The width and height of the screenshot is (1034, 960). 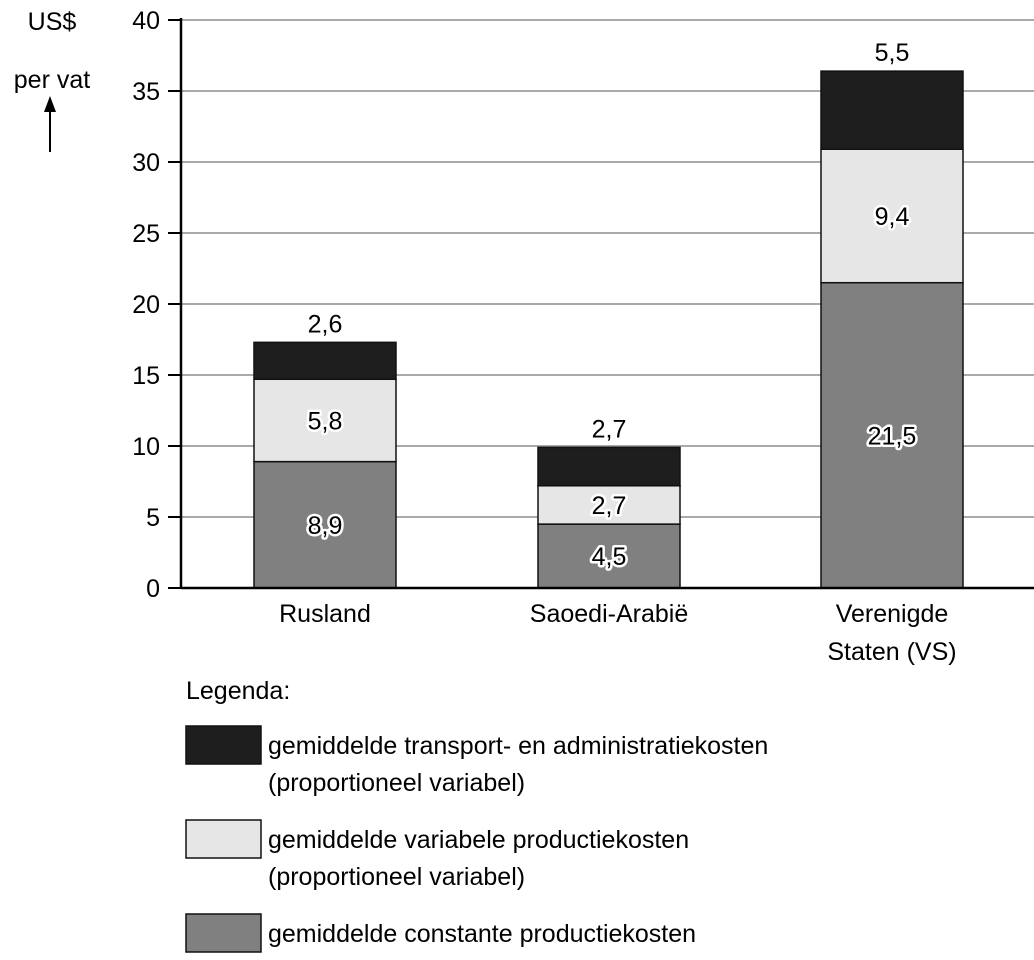 I want to click on y-tick-label: 15, so click(x=146, y=376).